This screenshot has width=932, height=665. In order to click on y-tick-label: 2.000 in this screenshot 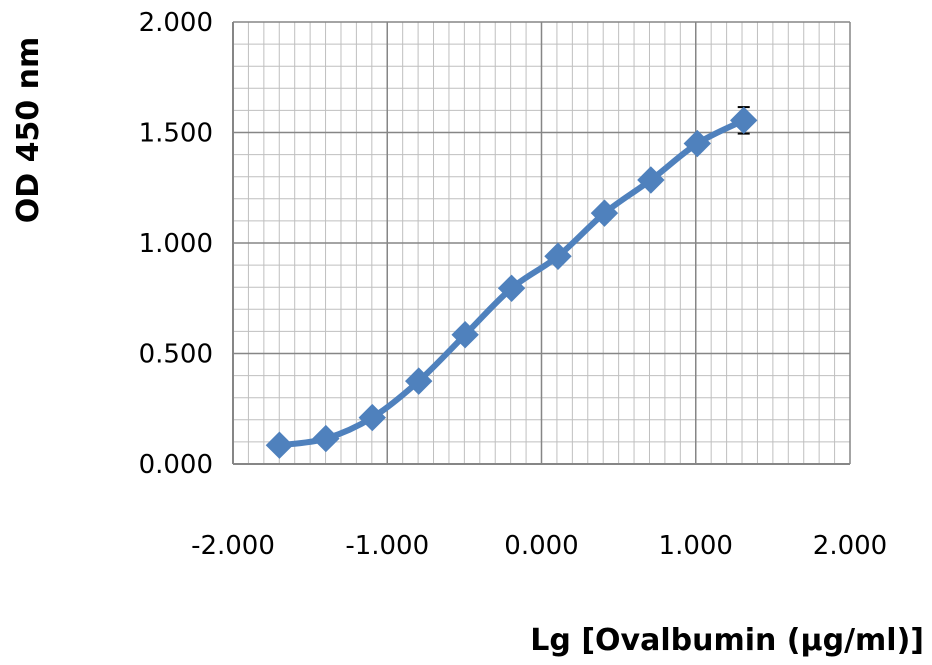, I will do `click(176, 23)`.